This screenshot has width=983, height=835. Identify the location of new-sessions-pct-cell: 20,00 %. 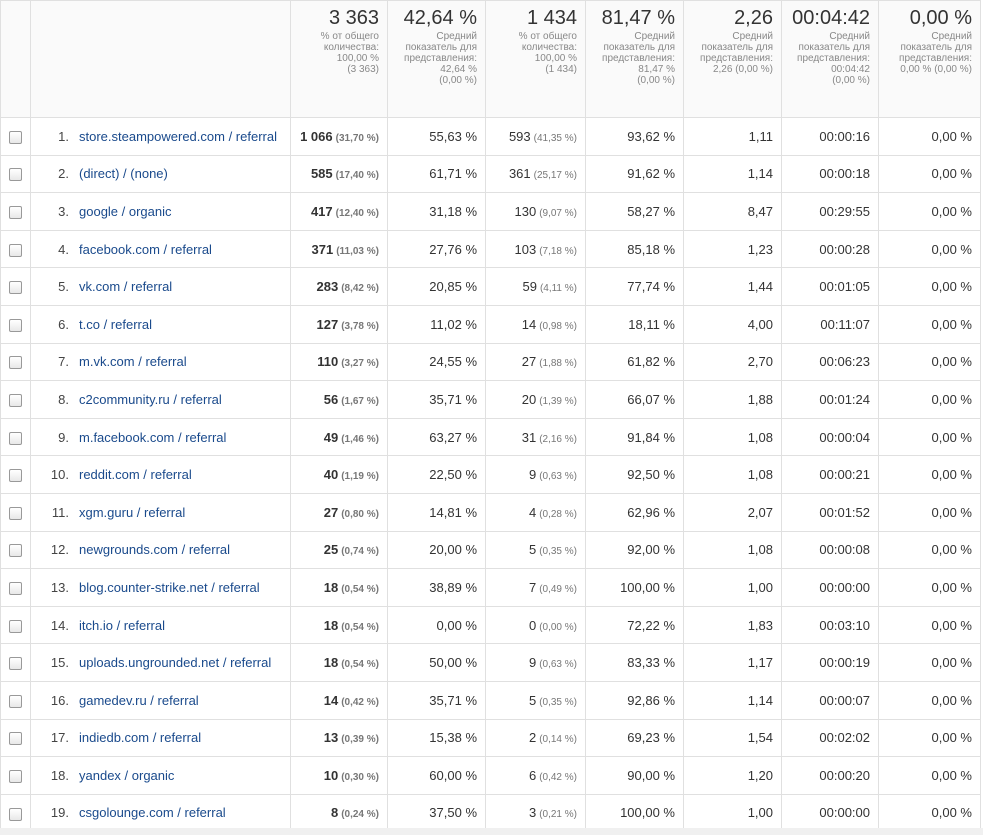
(436, 550).